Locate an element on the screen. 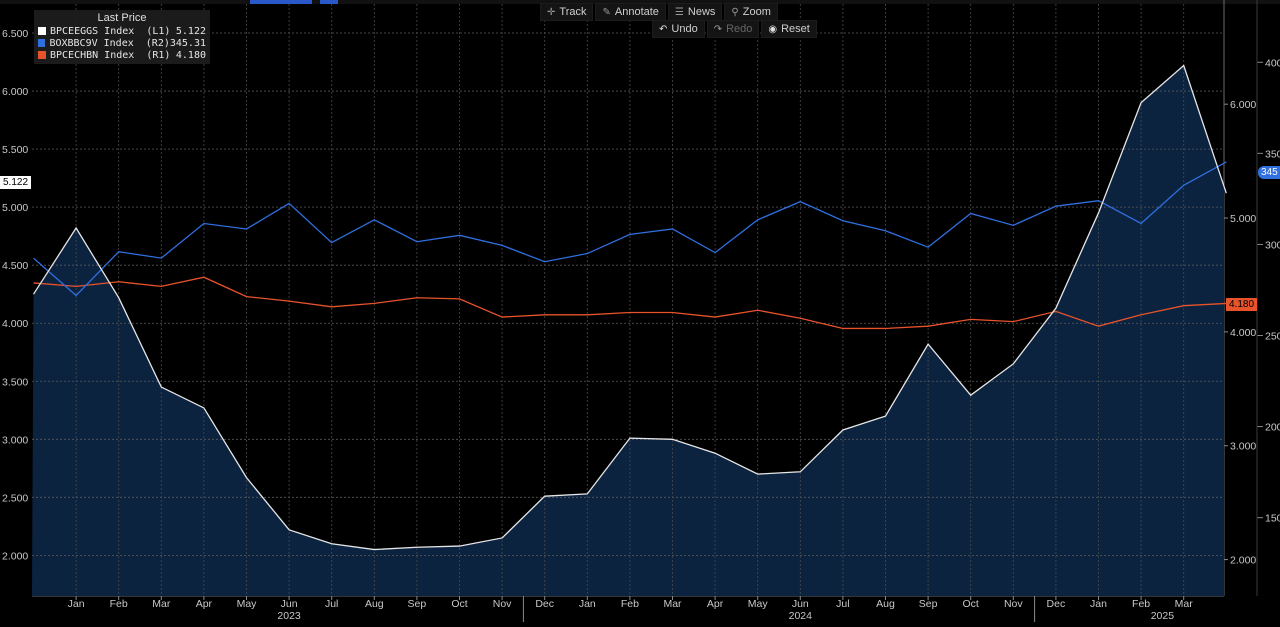  y-tick-label-r1: 3.000 is located at coordinates (1243, 447).